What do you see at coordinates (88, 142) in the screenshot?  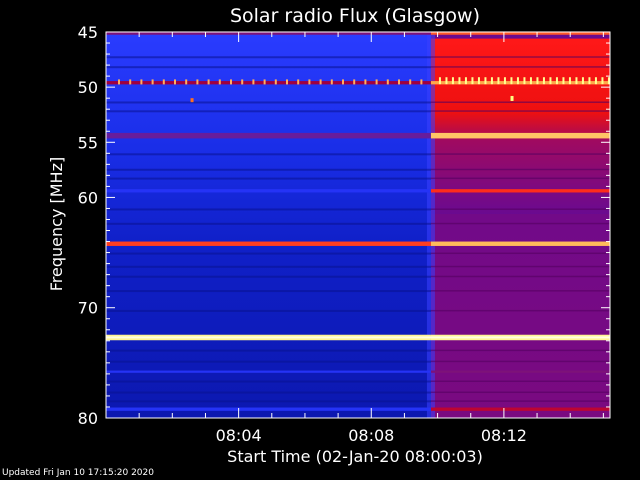 I see `y-tick-label: 55` at bounding box center [88, 142].